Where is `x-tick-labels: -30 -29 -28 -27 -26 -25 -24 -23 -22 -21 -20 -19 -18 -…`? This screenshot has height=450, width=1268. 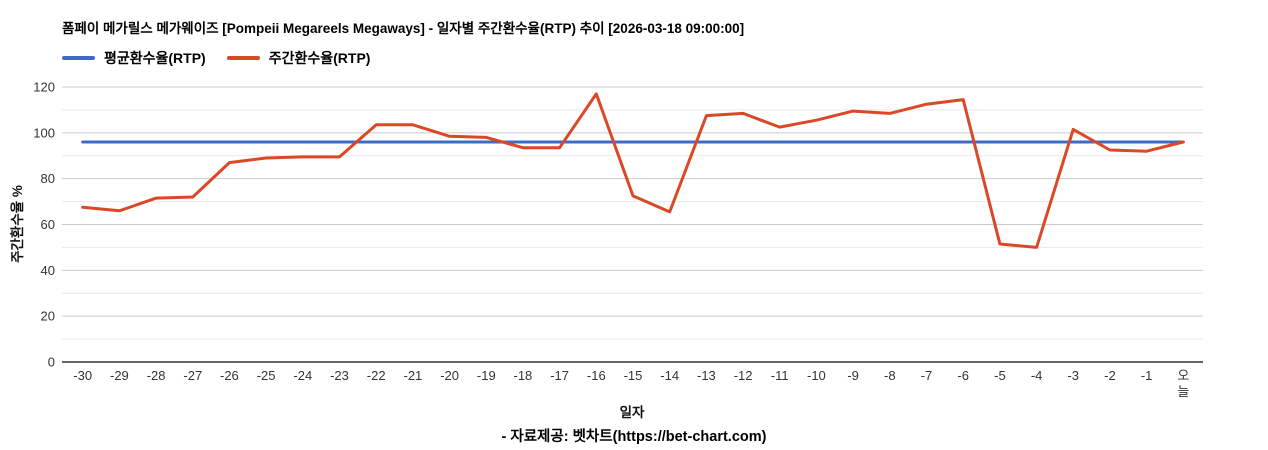 x-tick-labels: -30 -29 -28 -27 -26 -25 -24 -23 -22 -21 -20 -19 -18 -… is located at coordinates (631, 383).